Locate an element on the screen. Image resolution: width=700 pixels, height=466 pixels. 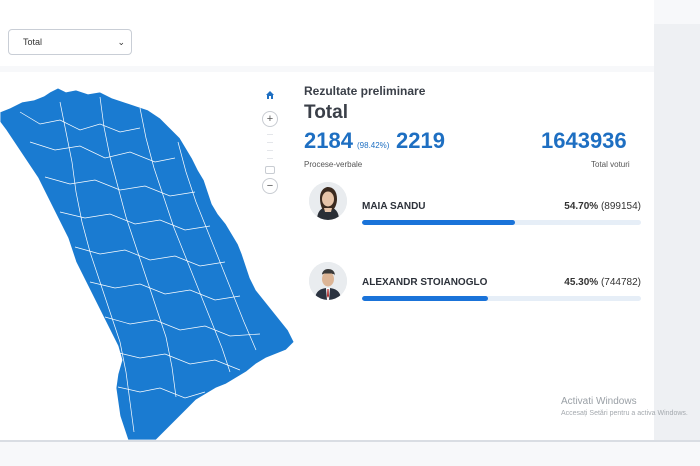
candidate-percent: 54.70% is located at coordinates (581, 206).